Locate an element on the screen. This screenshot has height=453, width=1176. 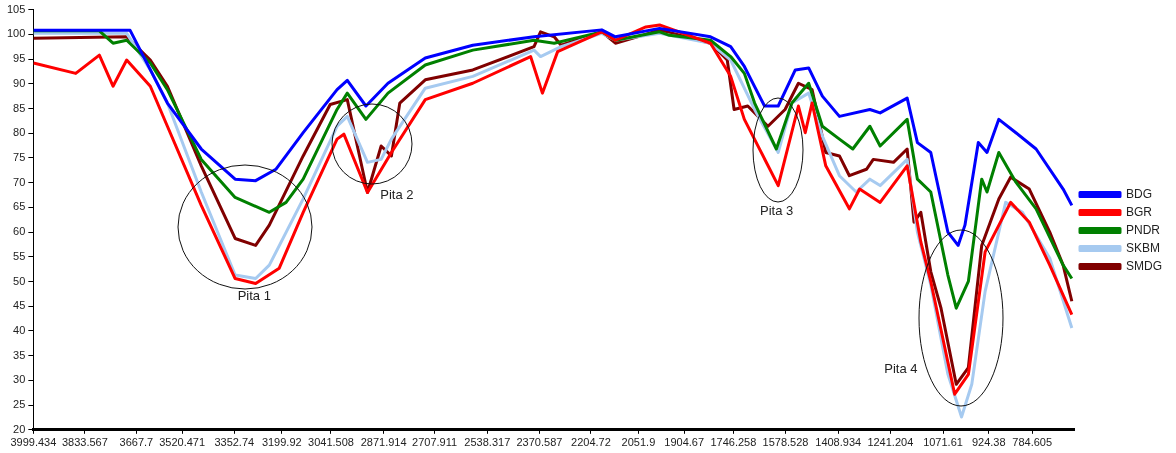
y-tick-label: 85 is located at coordinates (19, 107).